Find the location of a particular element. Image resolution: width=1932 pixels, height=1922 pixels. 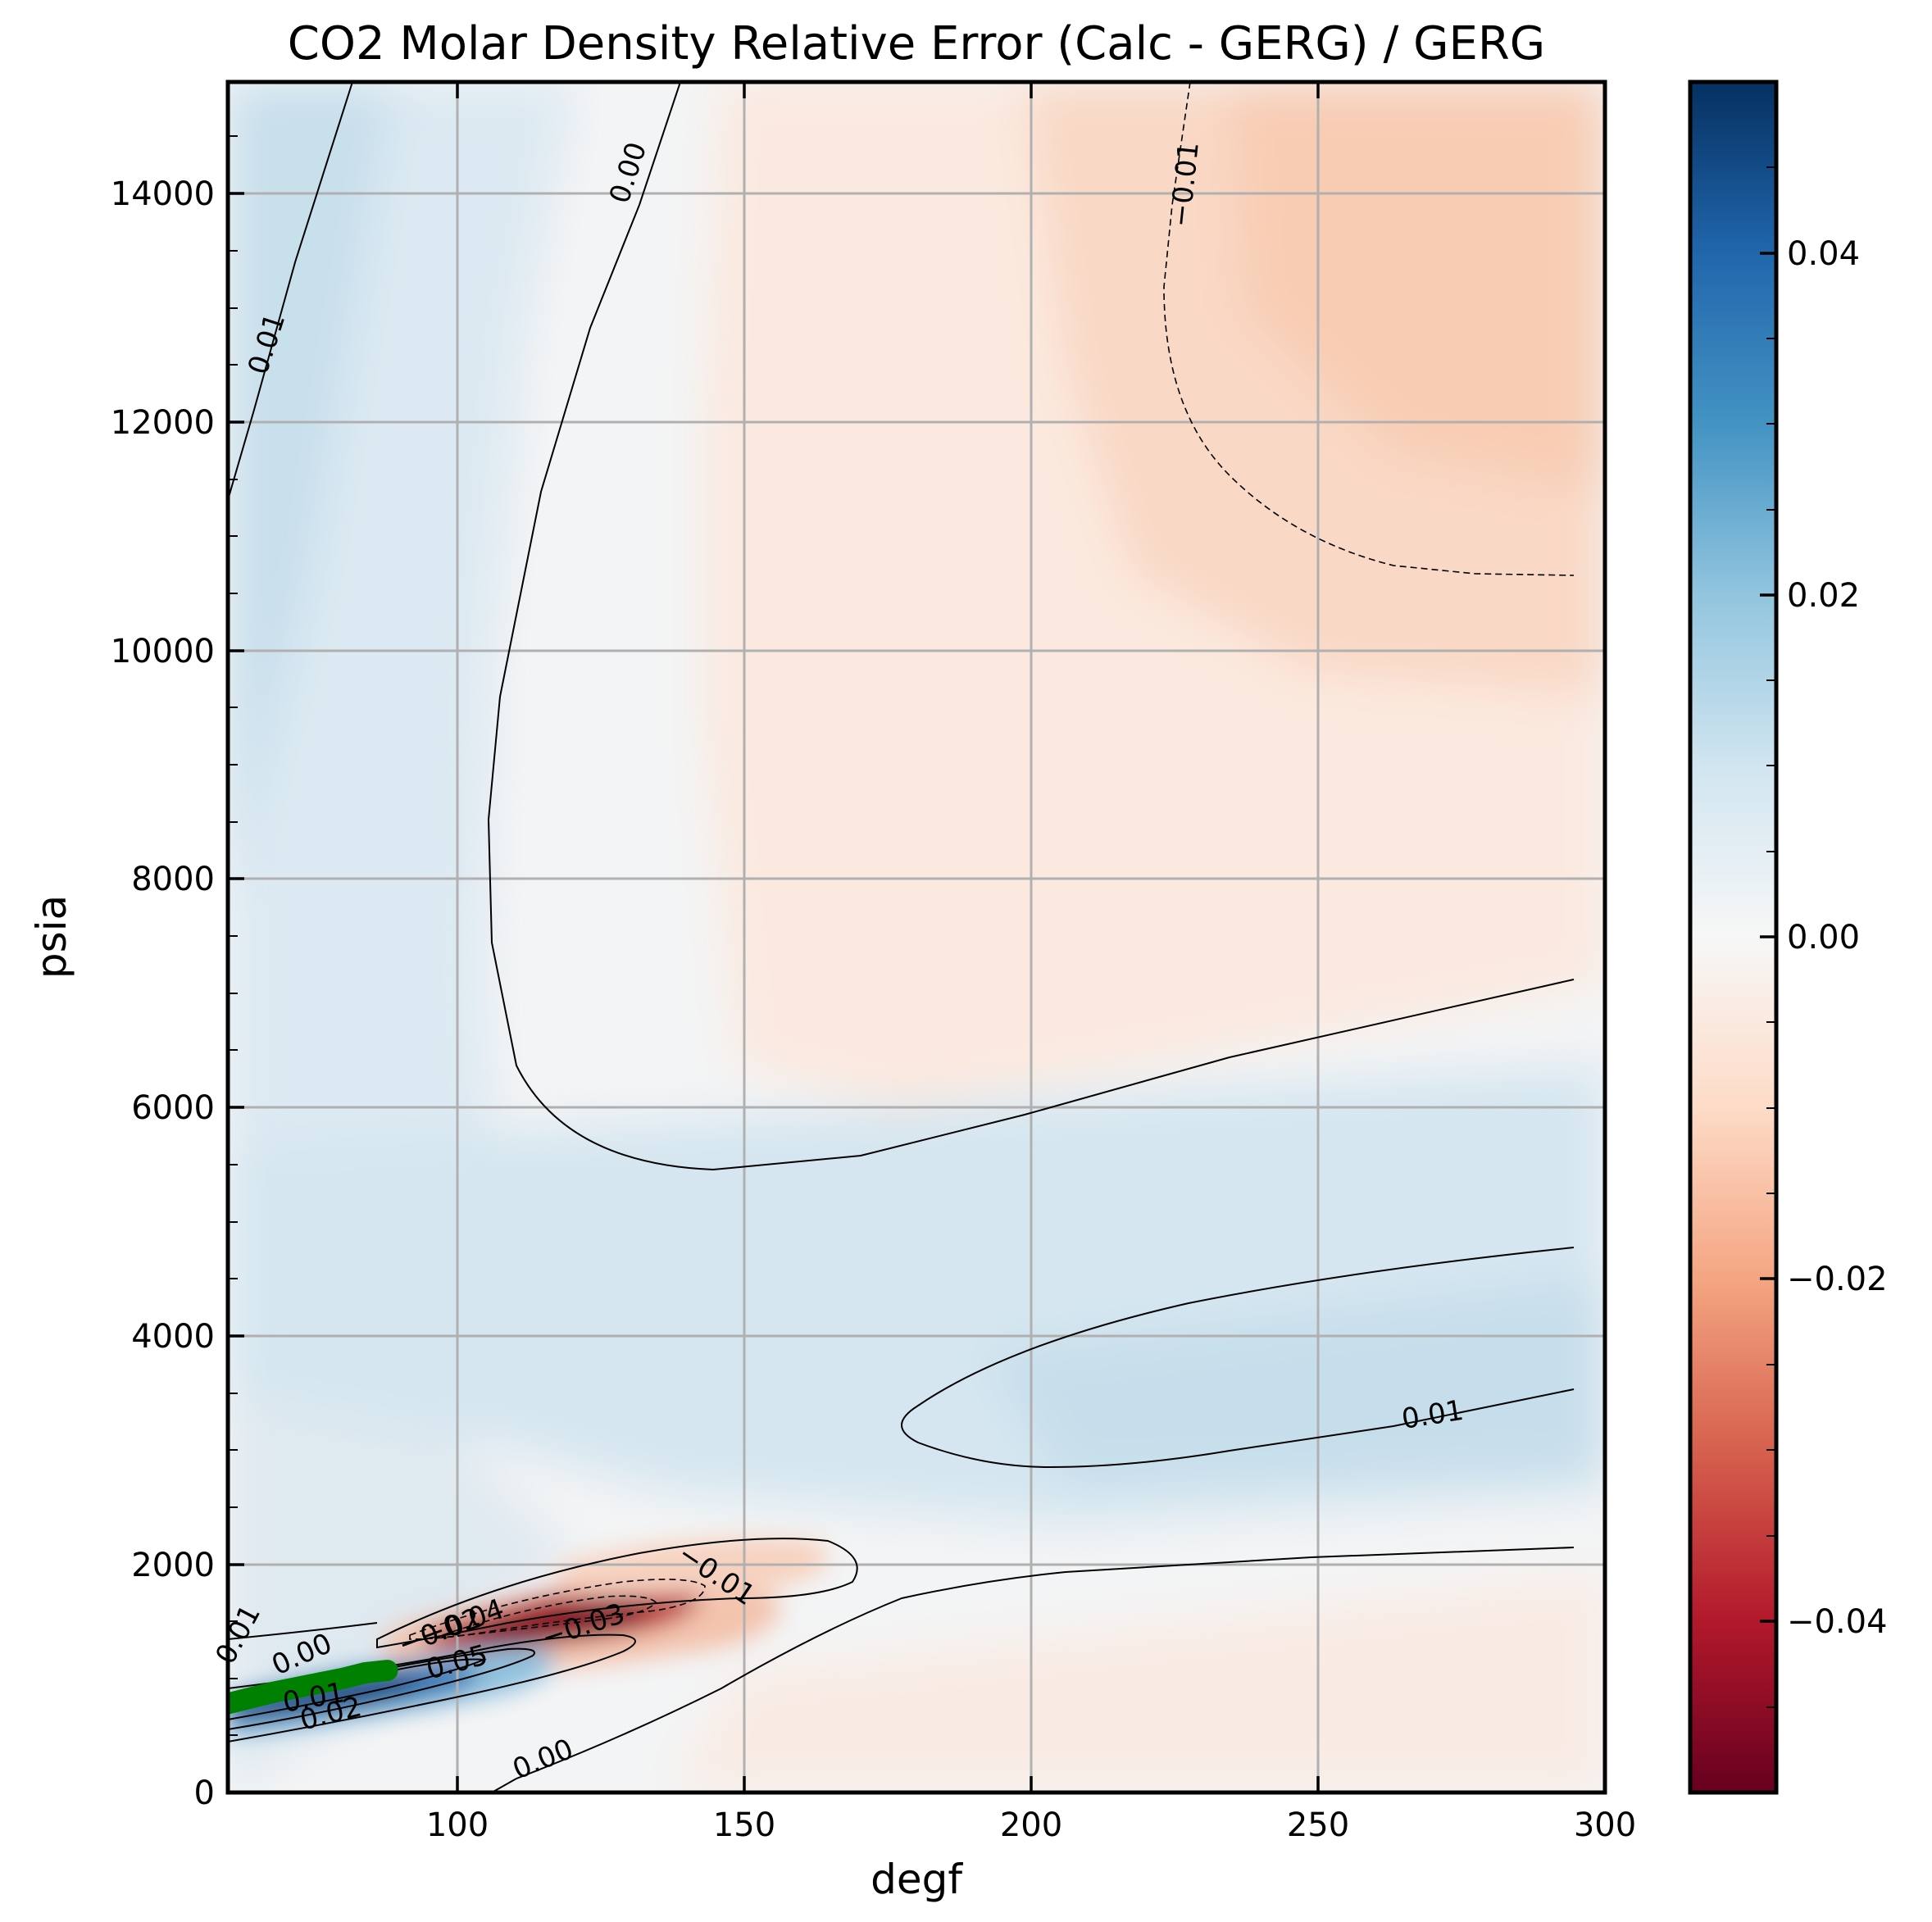

contour-minus0.03-lens is located at coordinates (549, 1616).